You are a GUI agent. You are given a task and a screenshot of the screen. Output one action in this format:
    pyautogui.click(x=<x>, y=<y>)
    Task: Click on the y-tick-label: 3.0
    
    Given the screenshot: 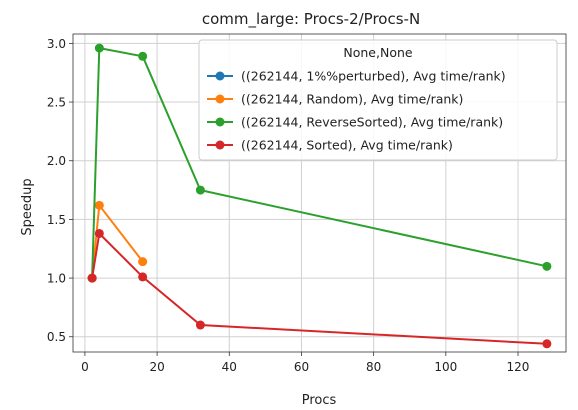 What is the action you would take?
    pyautogui.click(x=56, y=44)
    